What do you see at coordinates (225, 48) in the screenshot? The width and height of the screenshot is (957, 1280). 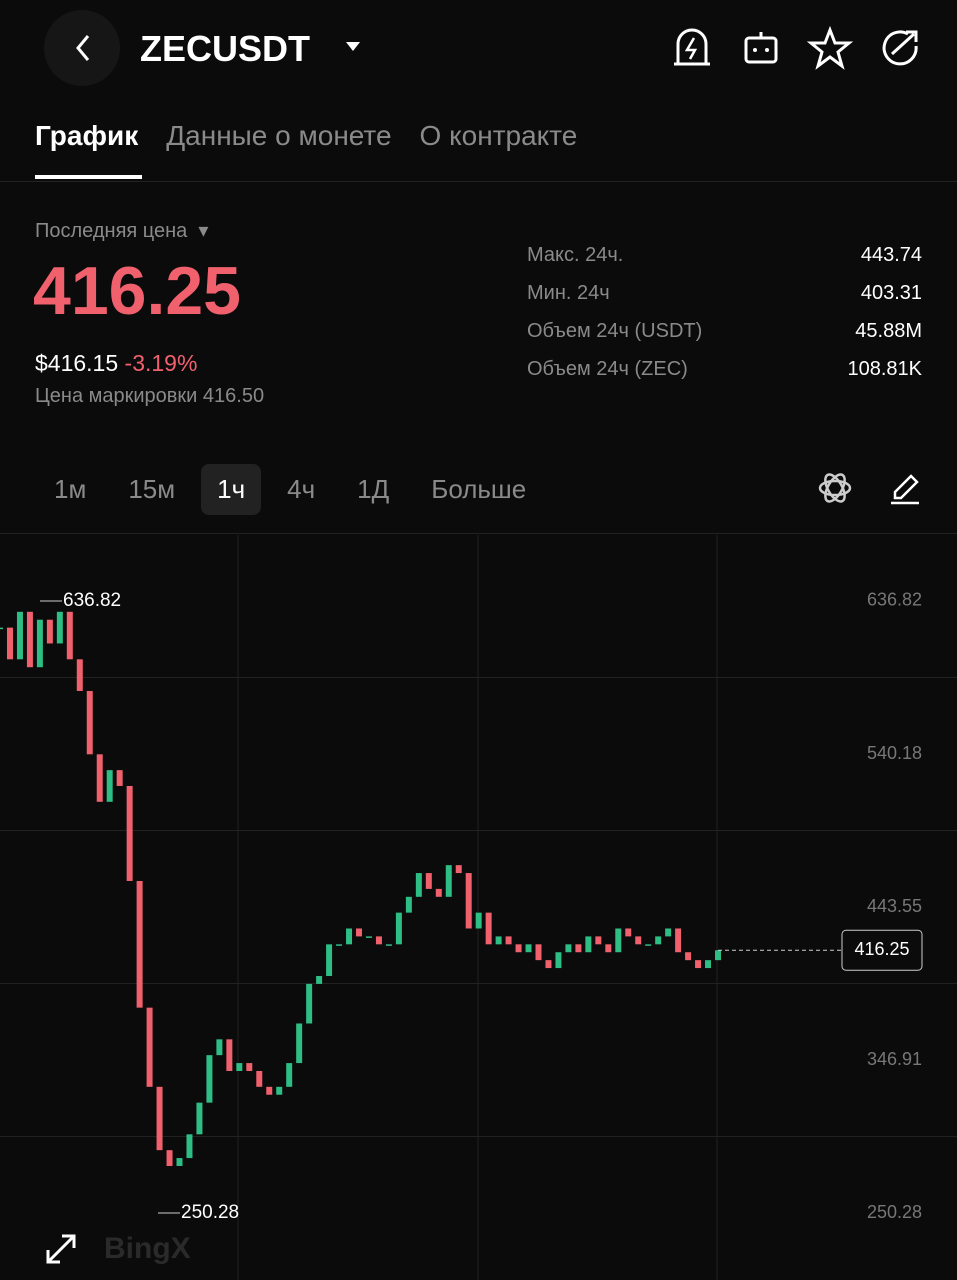 I see `symbol: ZECUSDT` at bounding box center [225, 48].